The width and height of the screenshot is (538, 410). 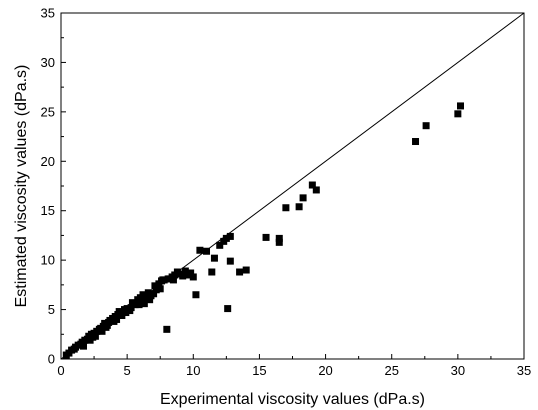 What do you see at coordinates (48, 161) in the screenshot?
I see `y-tick-label: 20` at bounding box center [48, 161].